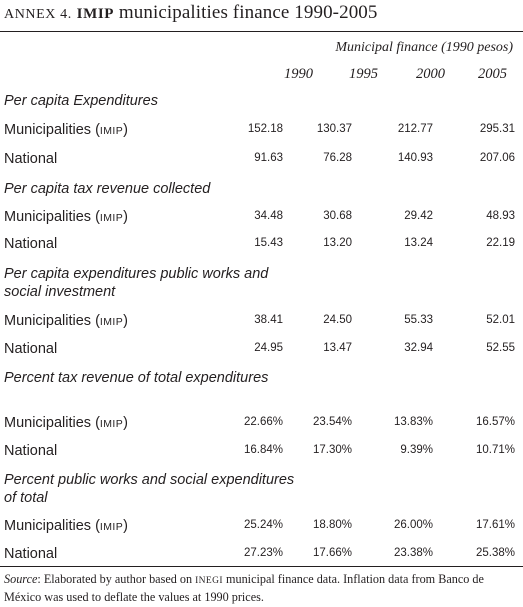 This screenshot has width=523, height=607. Describe the element at coordinates (337, 158) in the screenshot. I see `table-cell: 76.28` at that location.